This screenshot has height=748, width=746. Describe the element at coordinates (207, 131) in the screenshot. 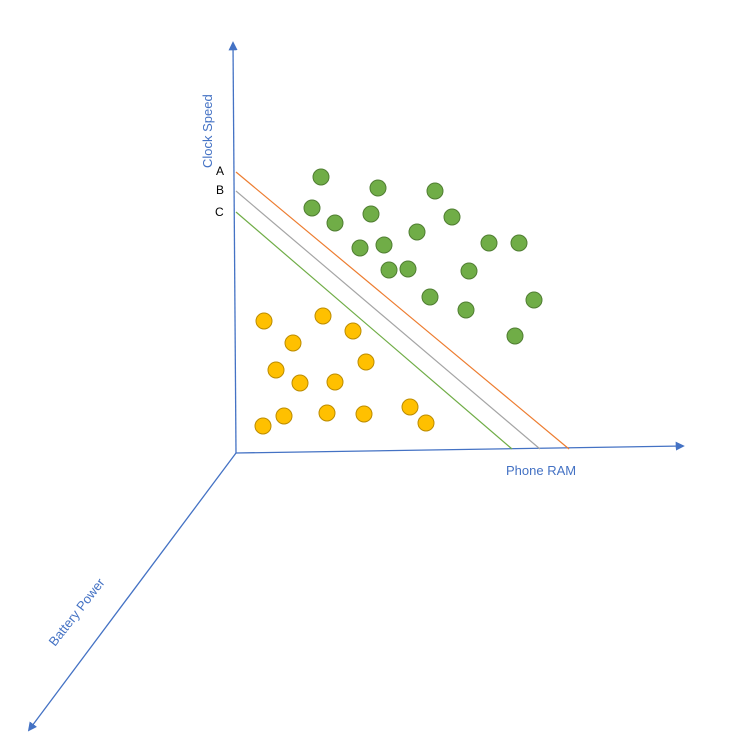

I see `clock-speed-label: Clock Speed` at that location.